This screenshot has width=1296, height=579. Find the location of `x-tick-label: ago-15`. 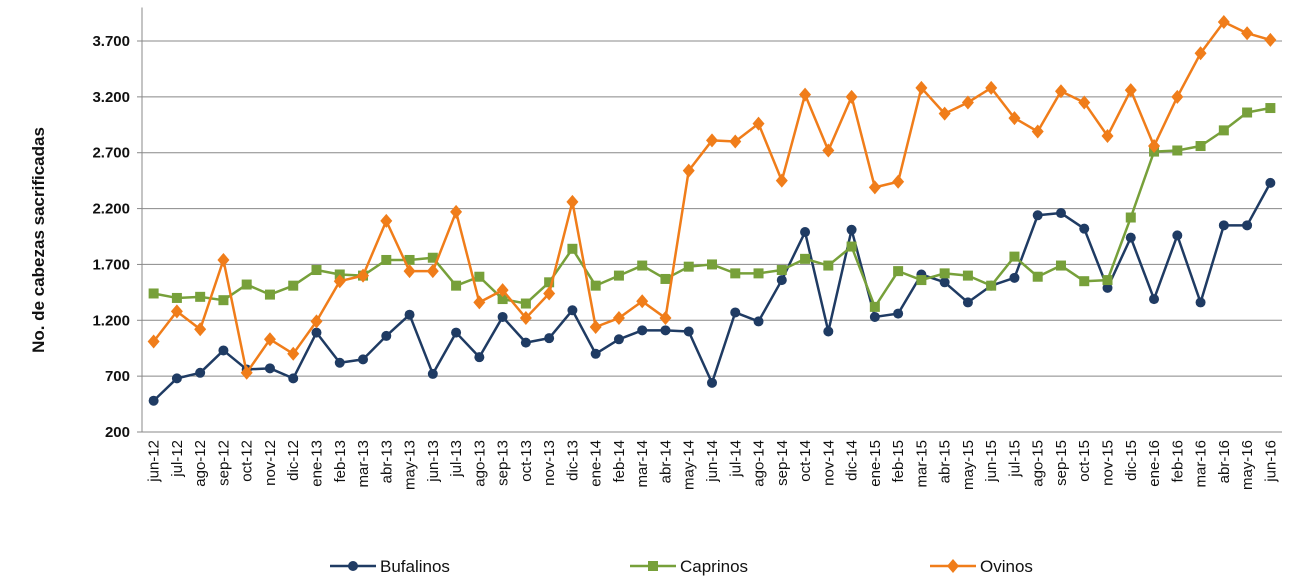

x-tick-label: ago-15 is located at coordinates (1038, 463).